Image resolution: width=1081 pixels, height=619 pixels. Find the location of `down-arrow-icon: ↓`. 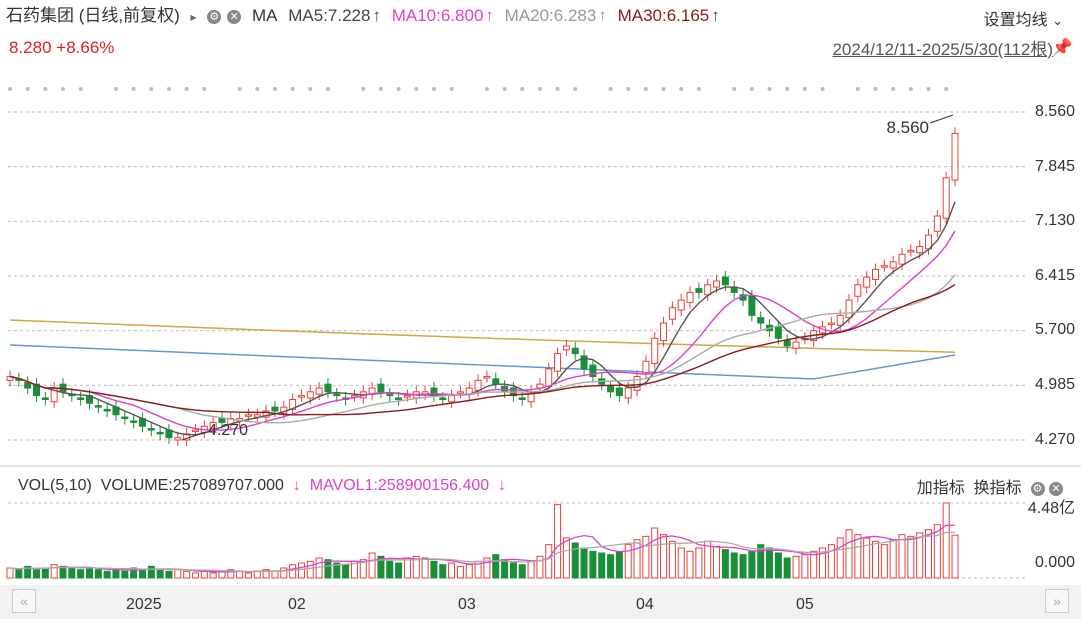

down-arrow-icon: ↓ is located at coordinates (296, 485).